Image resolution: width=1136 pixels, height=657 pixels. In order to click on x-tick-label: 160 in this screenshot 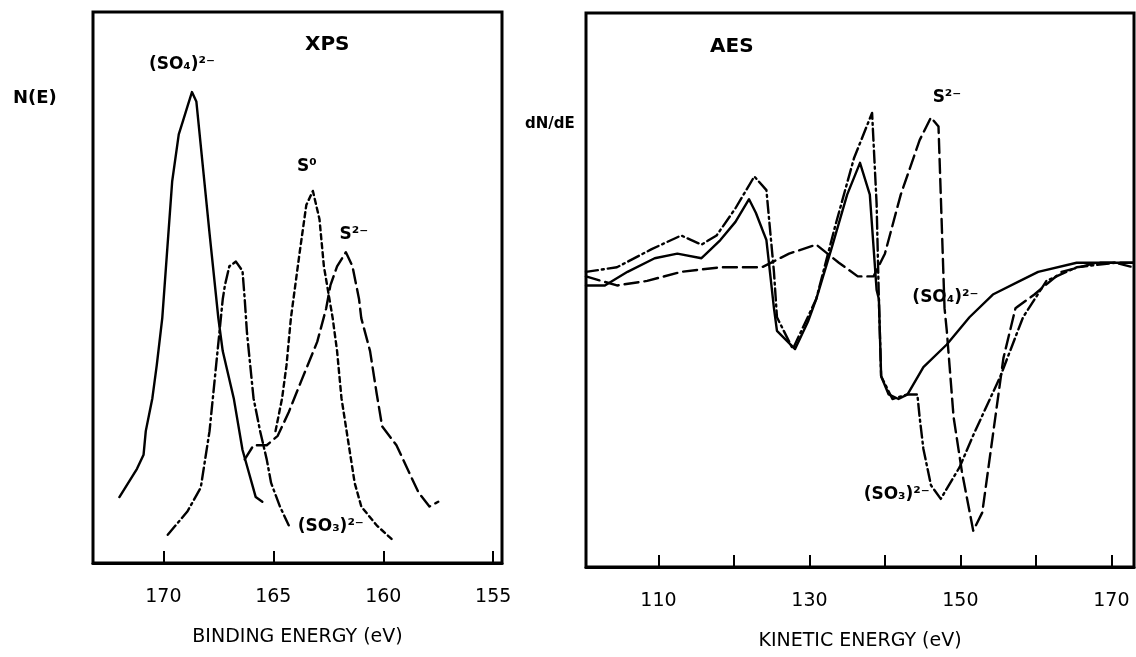, I will do `click(383, 594)`.